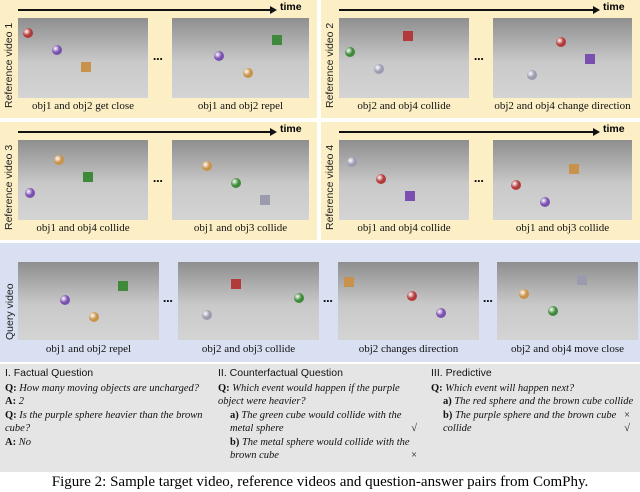  I want to click on question-title: I. Factual Question, so click(49, 373).